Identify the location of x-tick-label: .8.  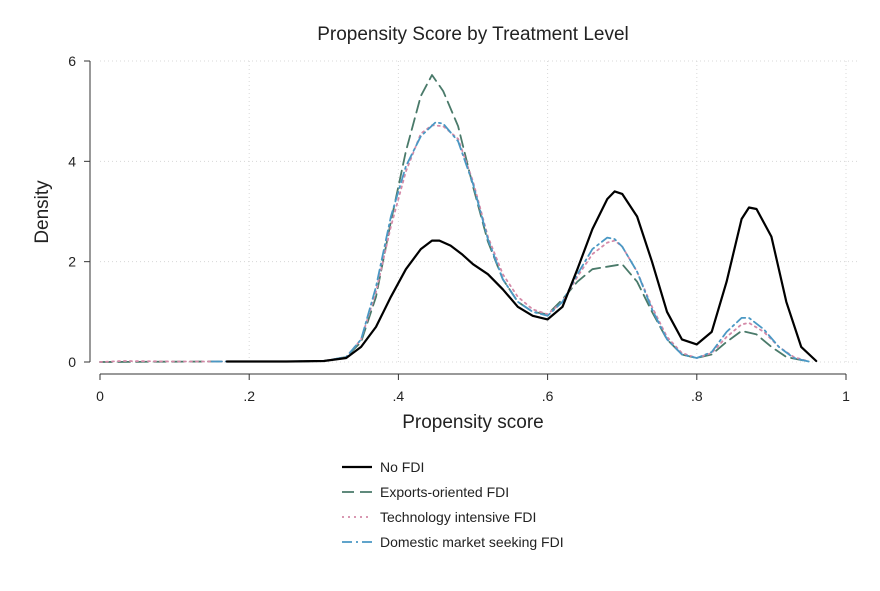
(697, 396).